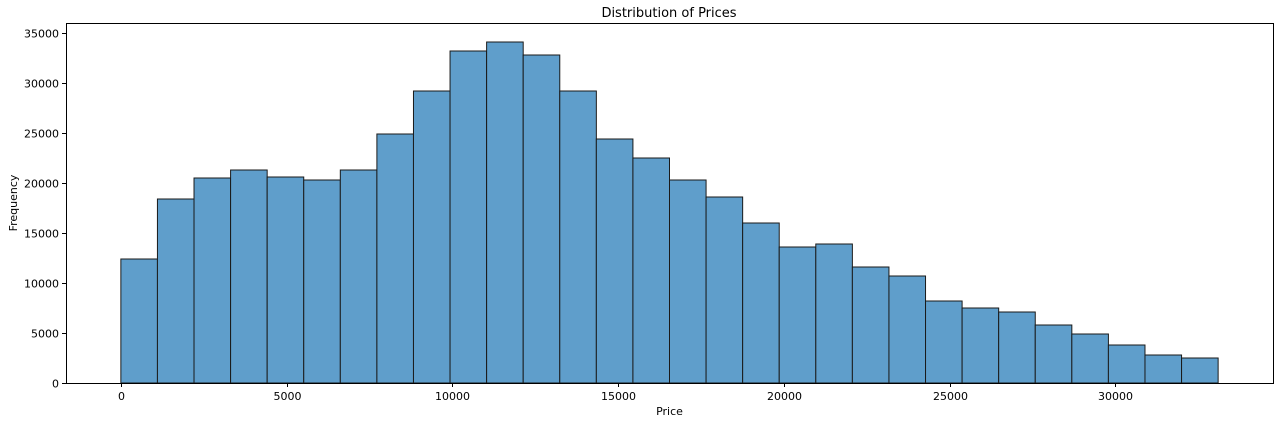 This screenshot has width=1280, height=424. I want to click on x-tick-label: 20000, so click(784, 396).